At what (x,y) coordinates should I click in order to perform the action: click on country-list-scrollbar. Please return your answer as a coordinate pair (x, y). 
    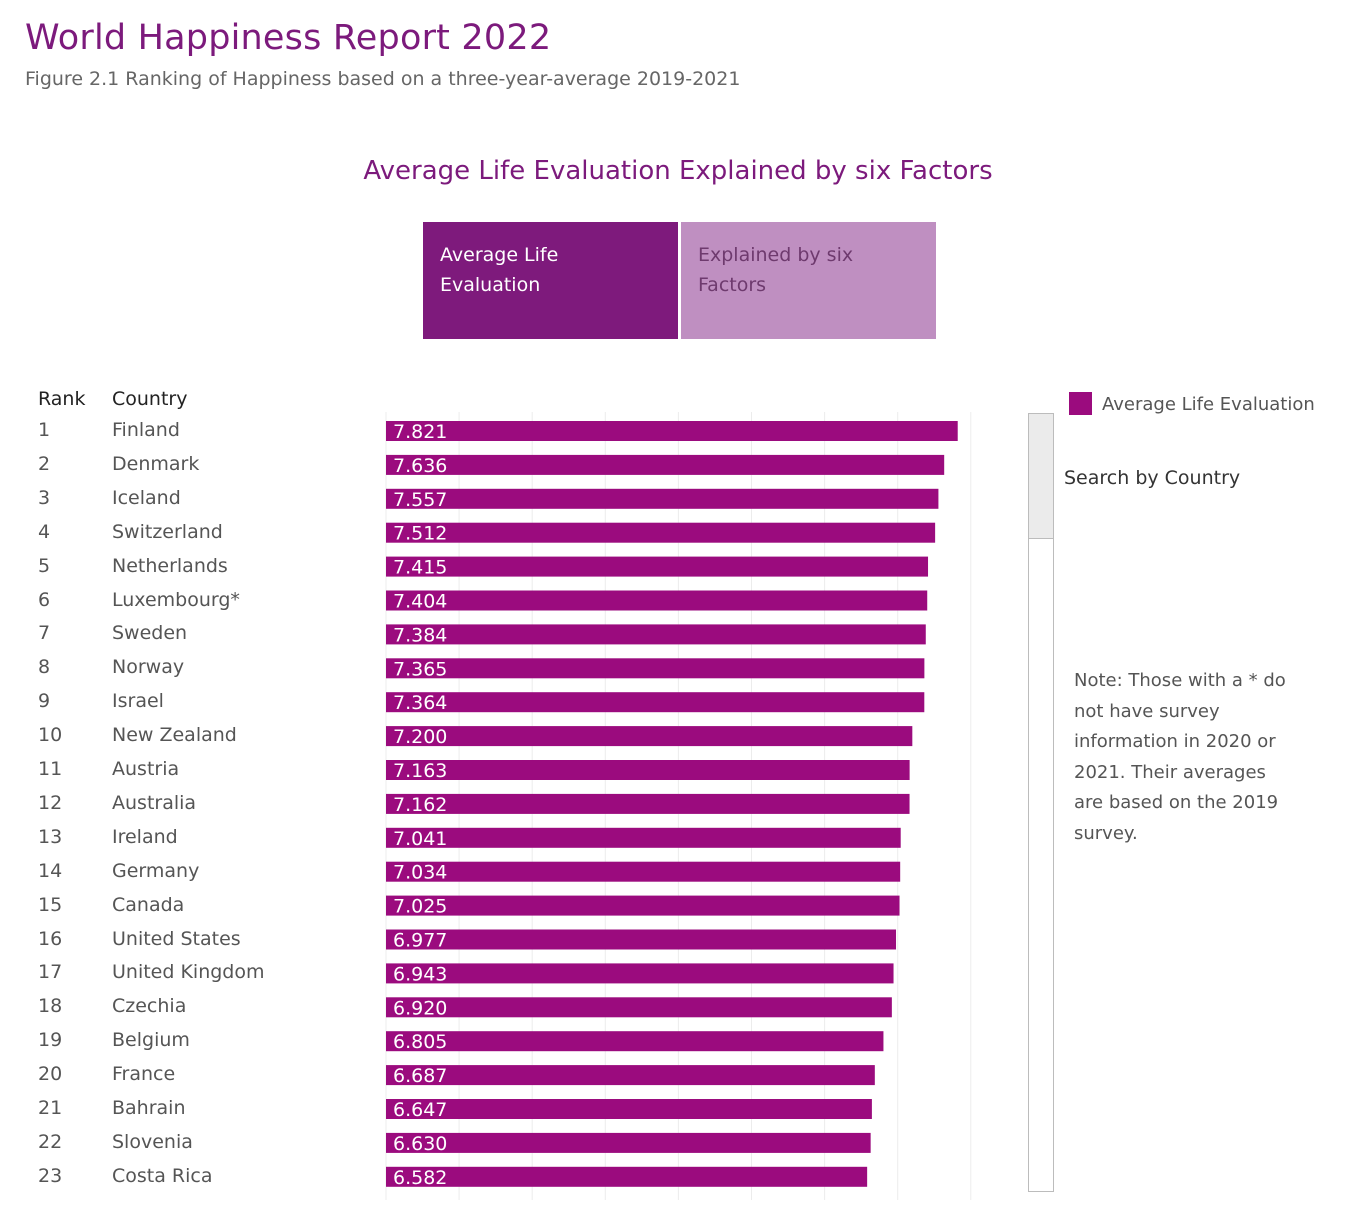
    Looking at the image, I should click on (1041, 802).